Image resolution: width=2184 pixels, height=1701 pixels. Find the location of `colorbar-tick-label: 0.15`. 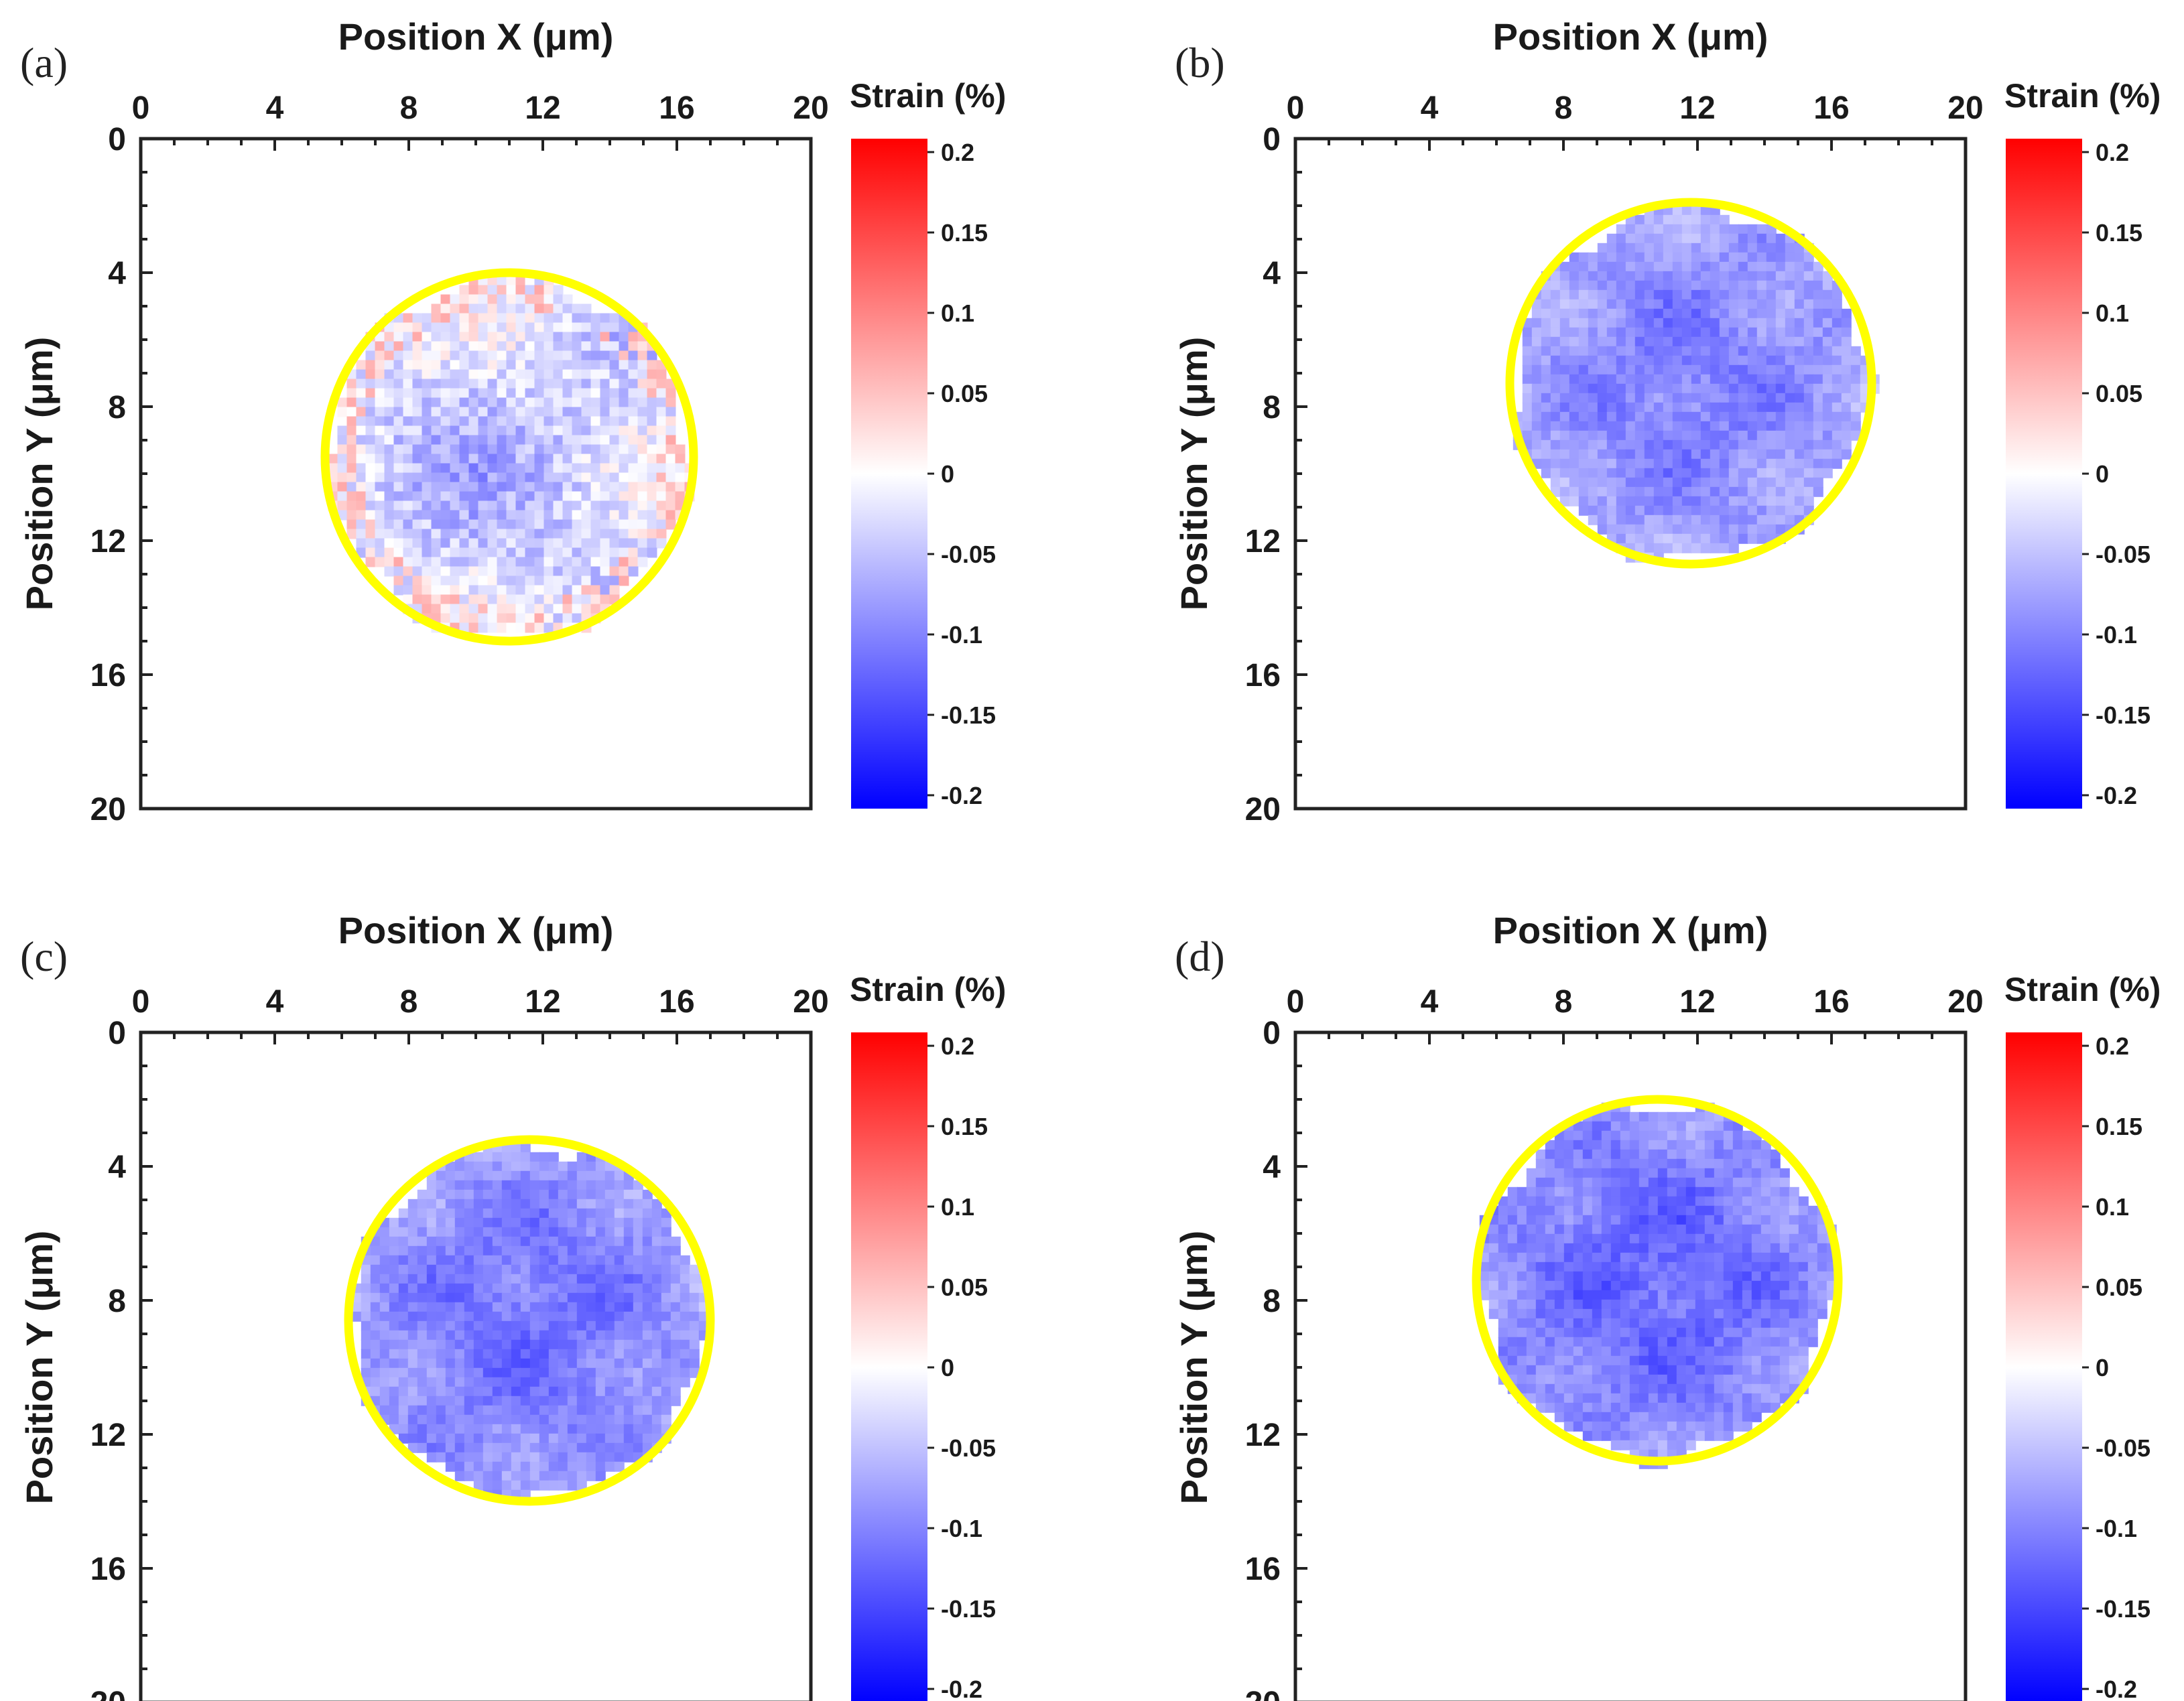

colorbar-tick-label: 0.15 is located at coordinates (2119, 1126).